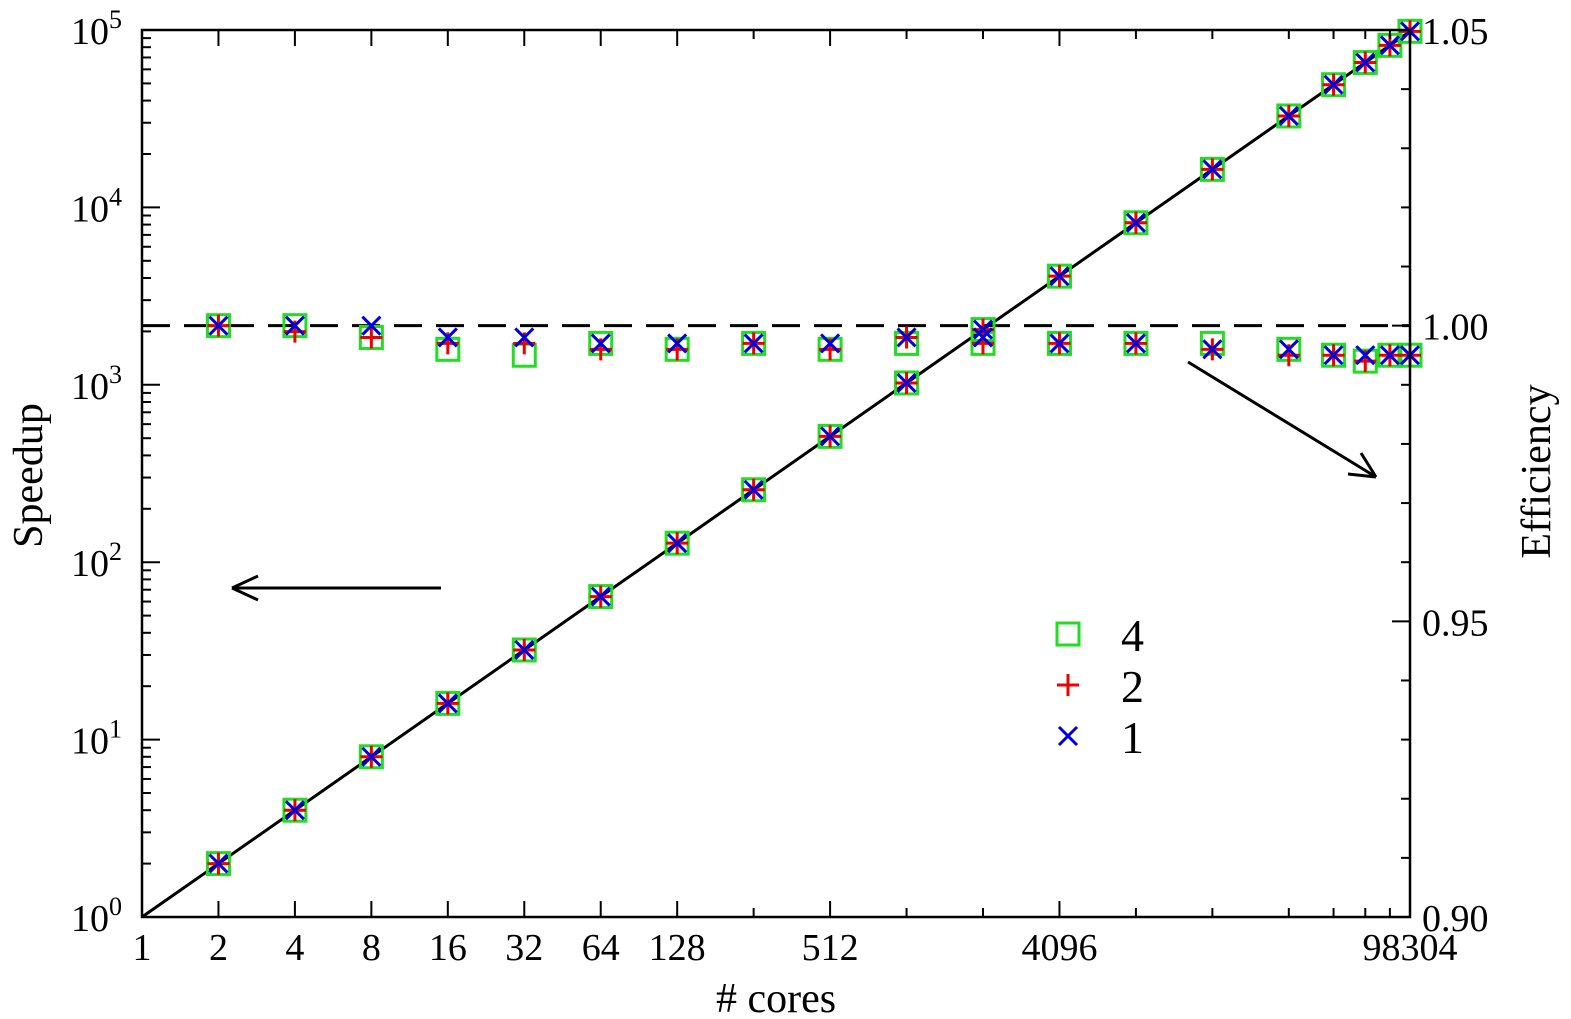  Describe the element at coordinates (218, 948) in the screenshot. I see `x-tick-label: 2` at that location.